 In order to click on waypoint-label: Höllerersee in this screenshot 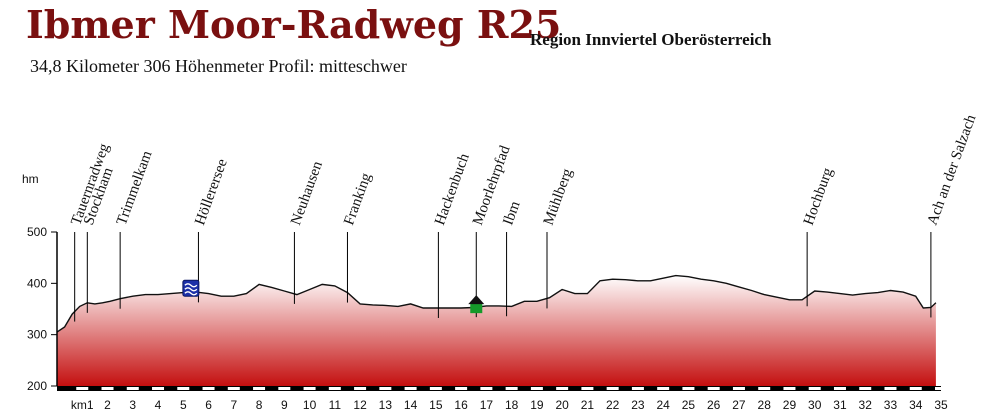, I will do `click(211, 192)`.